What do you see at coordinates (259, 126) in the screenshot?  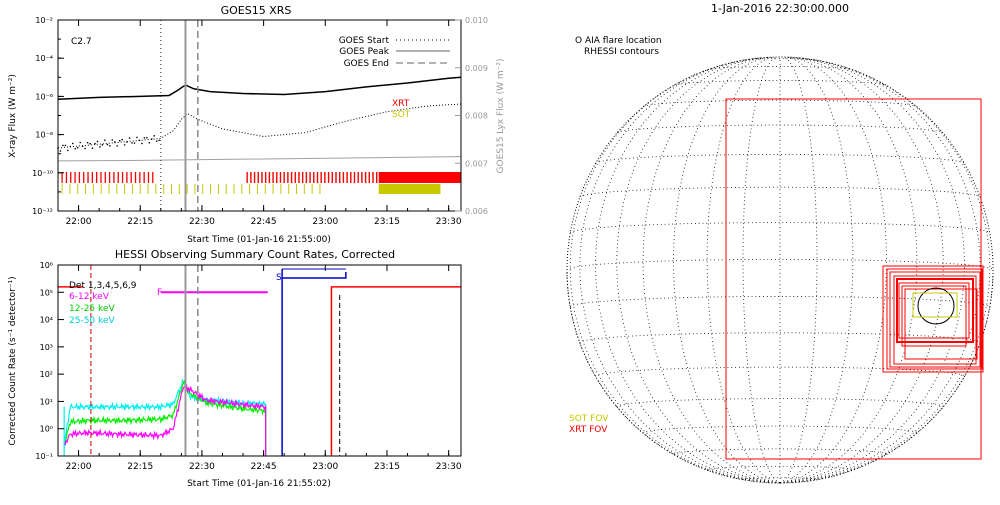 I see `xrs-short-series-line` at bounding box center [259, 126].